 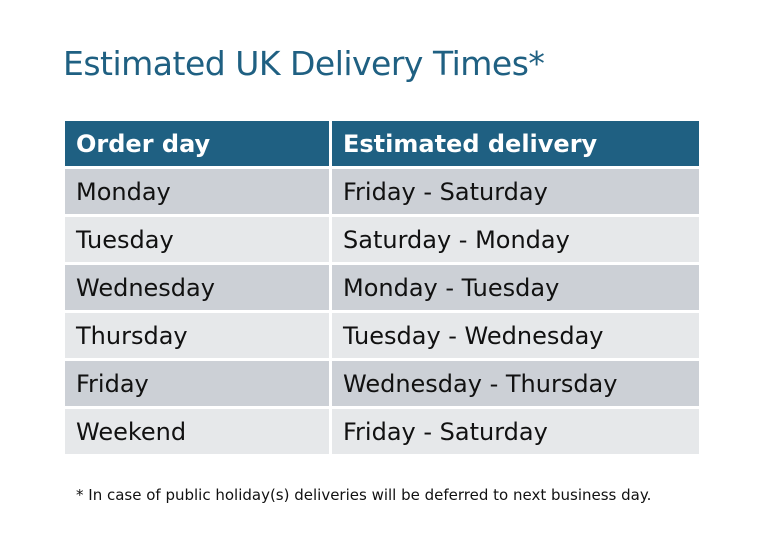 What do you see at coordinates (197, 191) in the screenshot?
I see `order-day-cell: Monday` at bounding box center [197, 191].